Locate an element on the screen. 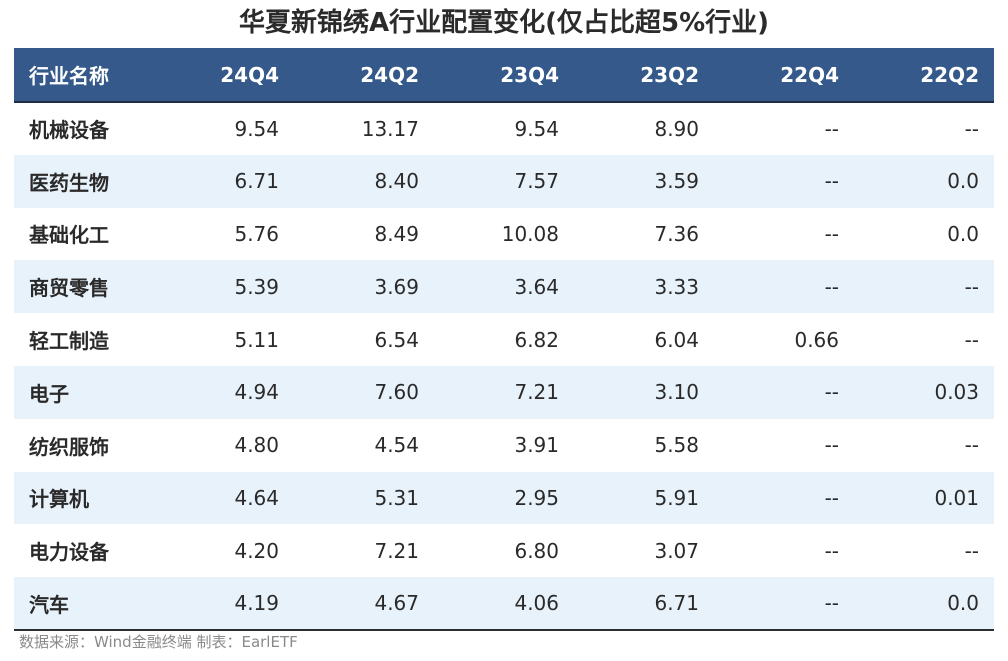 Image resolution: width=1008 pixels, height=661 pixels. column-header-24q4: 24Q4 is located at coordinates (224, 75).